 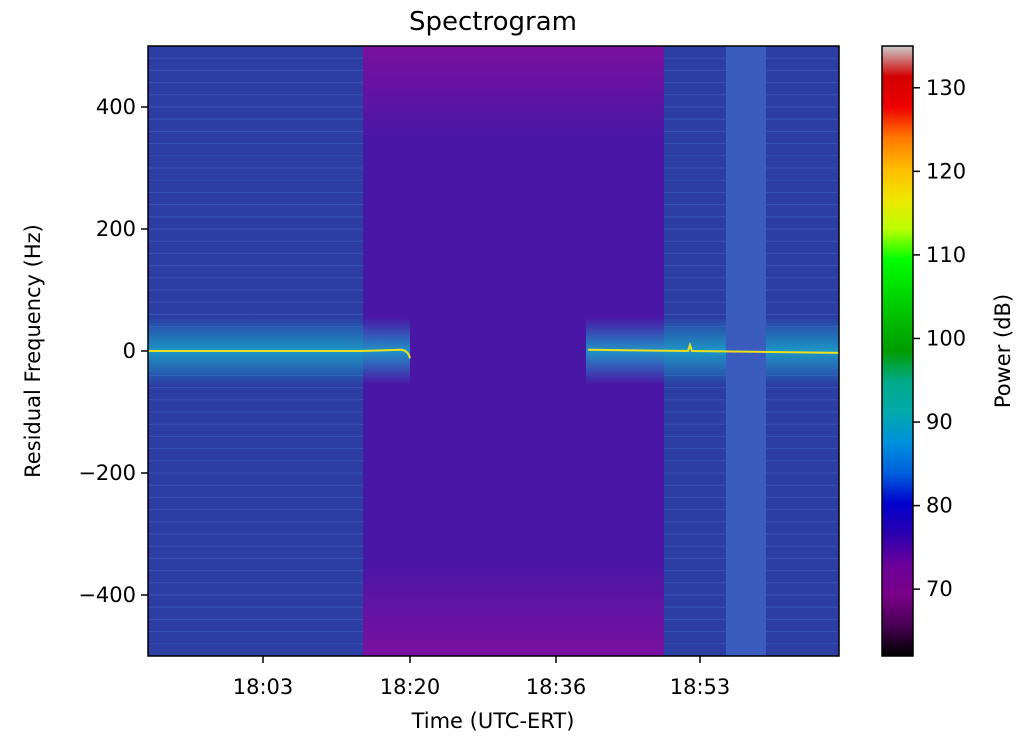 What do you see at coordinates (946, 88) in the screenshot?
I see `colorbar-tick-label: 130` at bounding box center [946, 88].